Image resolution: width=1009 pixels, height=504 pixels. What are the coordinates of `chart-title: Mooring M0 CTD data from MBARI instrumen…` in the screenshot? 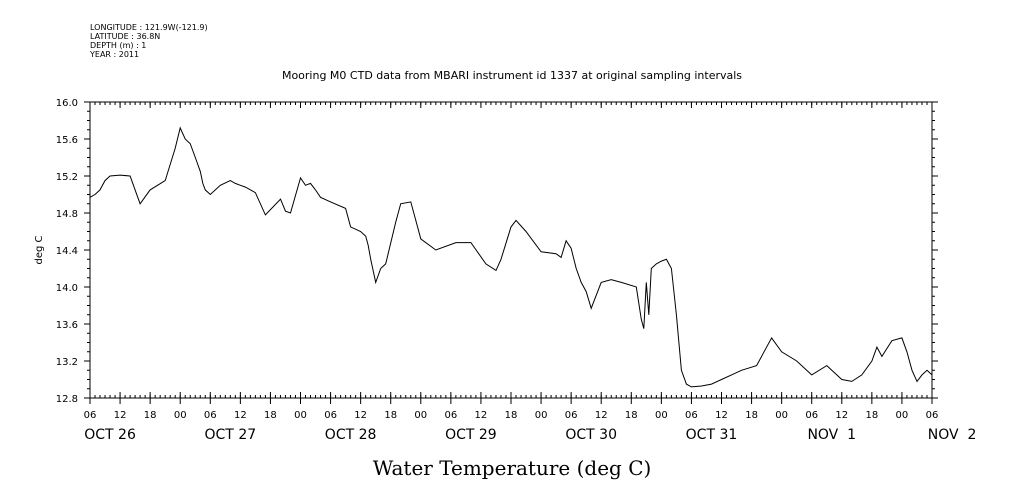 It's located at (512, 75).